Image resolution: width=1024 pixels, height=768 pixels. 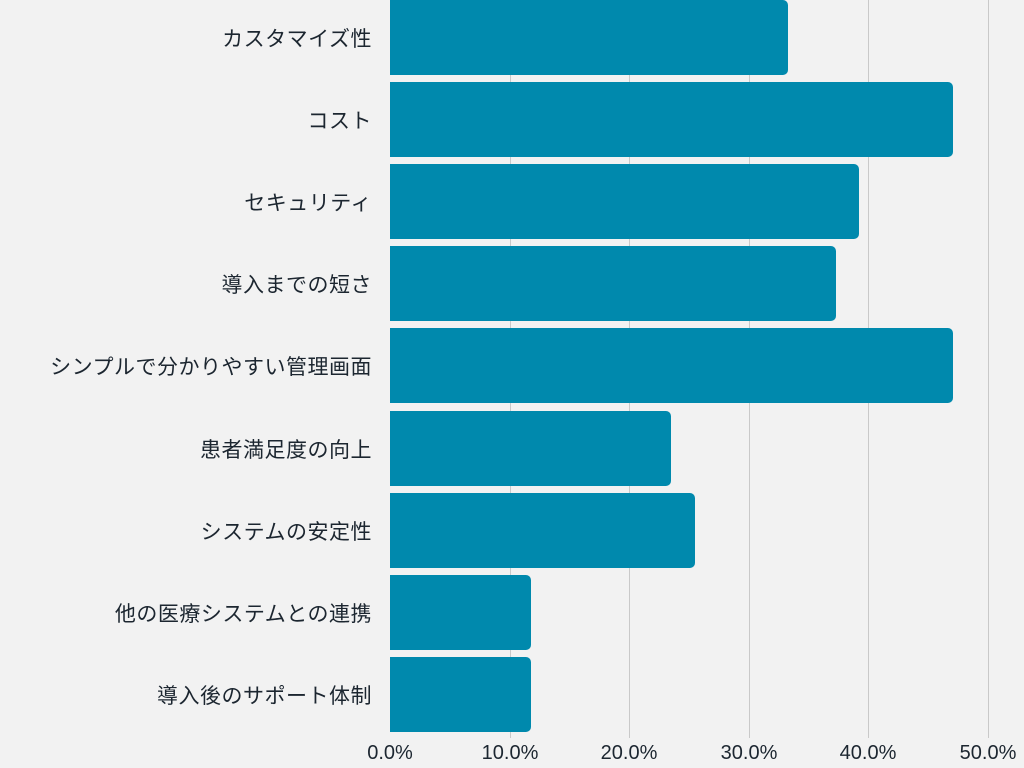 What do you see at coordinates (211, 366) in the screenshot?
I see `category-label: シンプルで分かりやすい管理画面` at bounding box center [211, 366].